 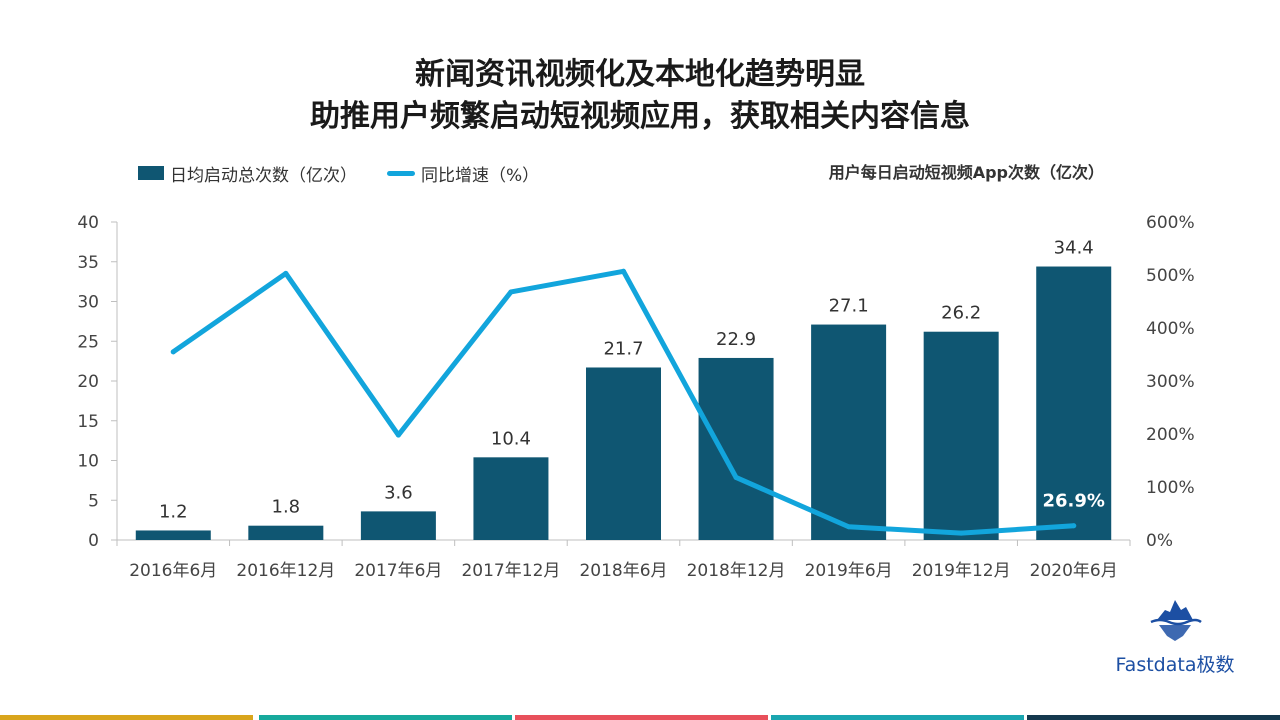 I want to click on bar-value-label: 3.6, so click(x=398, y=492).